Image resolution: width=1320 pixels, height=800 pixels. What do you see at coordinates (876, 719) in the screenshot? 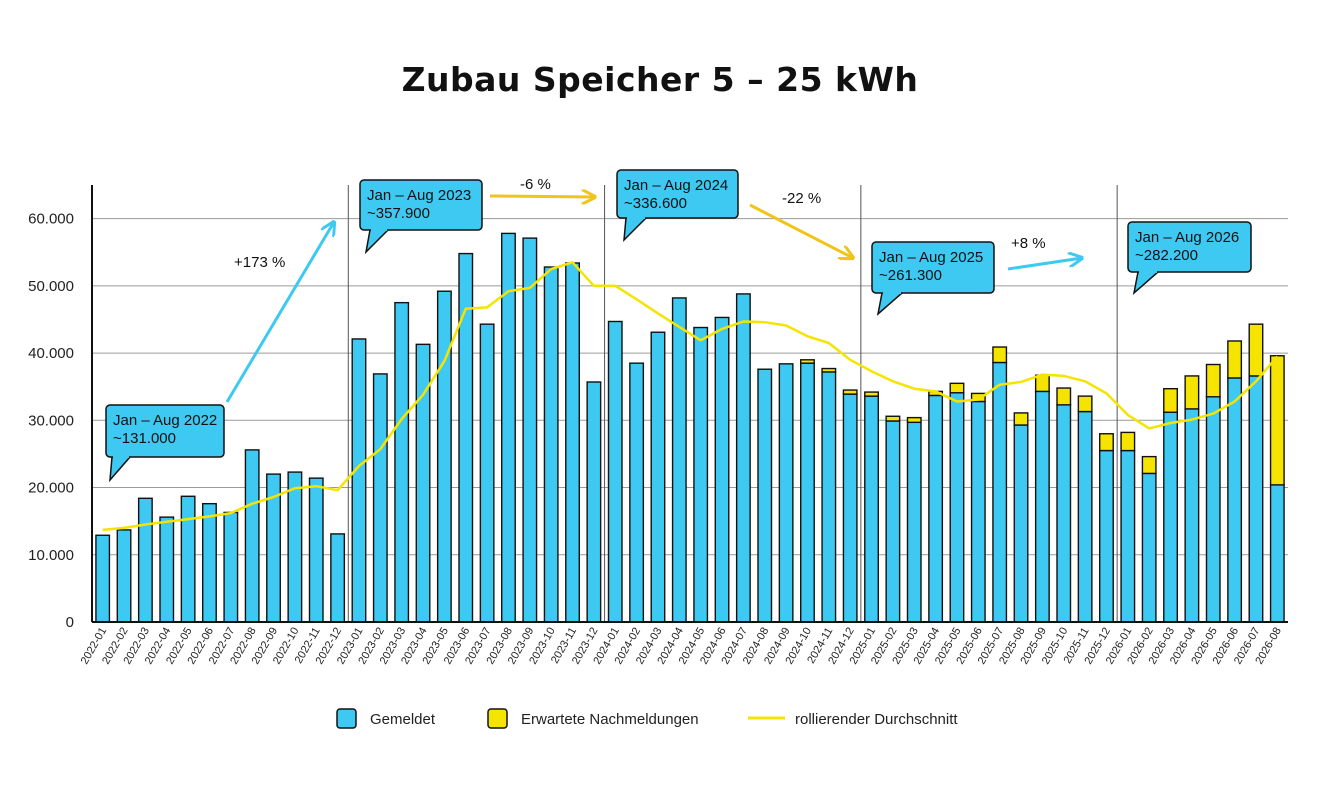
I see `legend-label: rollierender Durchschnitt` at bounding box center [876, 719].